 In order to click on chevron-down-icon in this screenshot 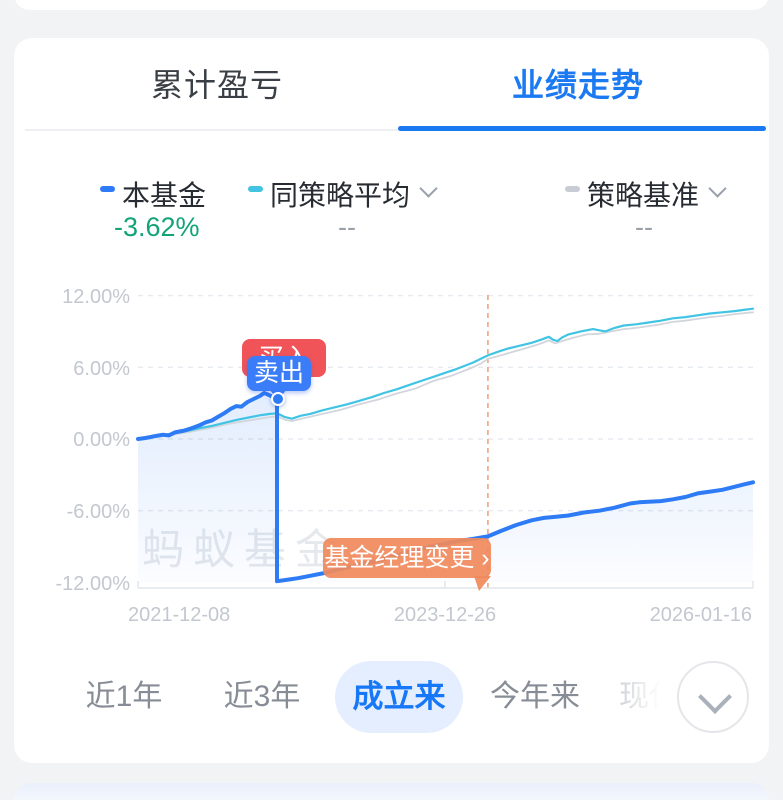, I will do `click(715, 697)`.